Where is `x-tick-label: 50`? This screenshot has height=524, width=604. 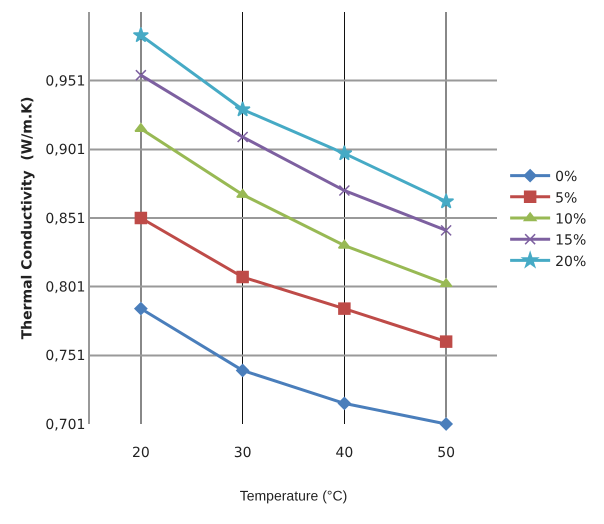 x-tick-label: 50 is located at coordinates (446, 453).